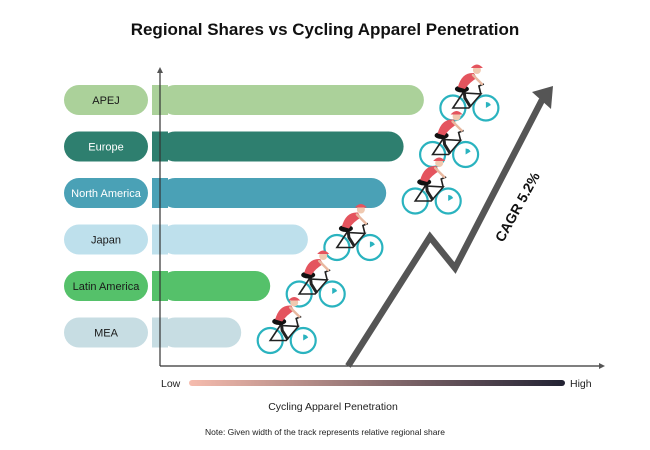 The image size is (650, 450). I want to click on scale-low-label: Low, so click(171, 384).